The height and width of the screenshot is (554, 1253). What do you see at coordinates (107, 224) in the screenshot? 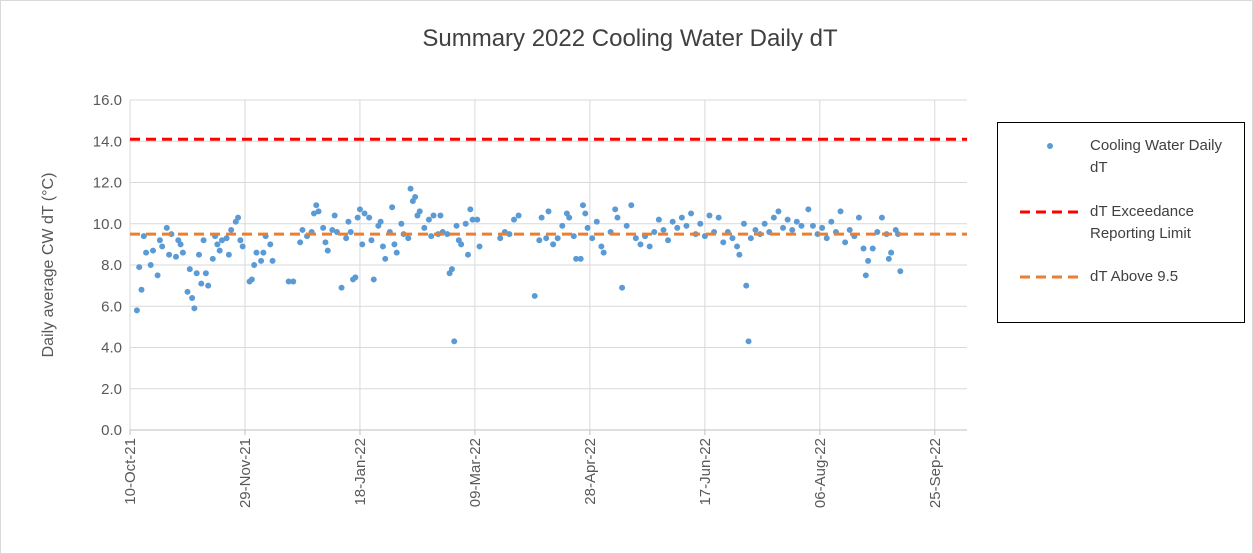
I see `y-tick-label: 10.0` at bounding box center [107, 224].